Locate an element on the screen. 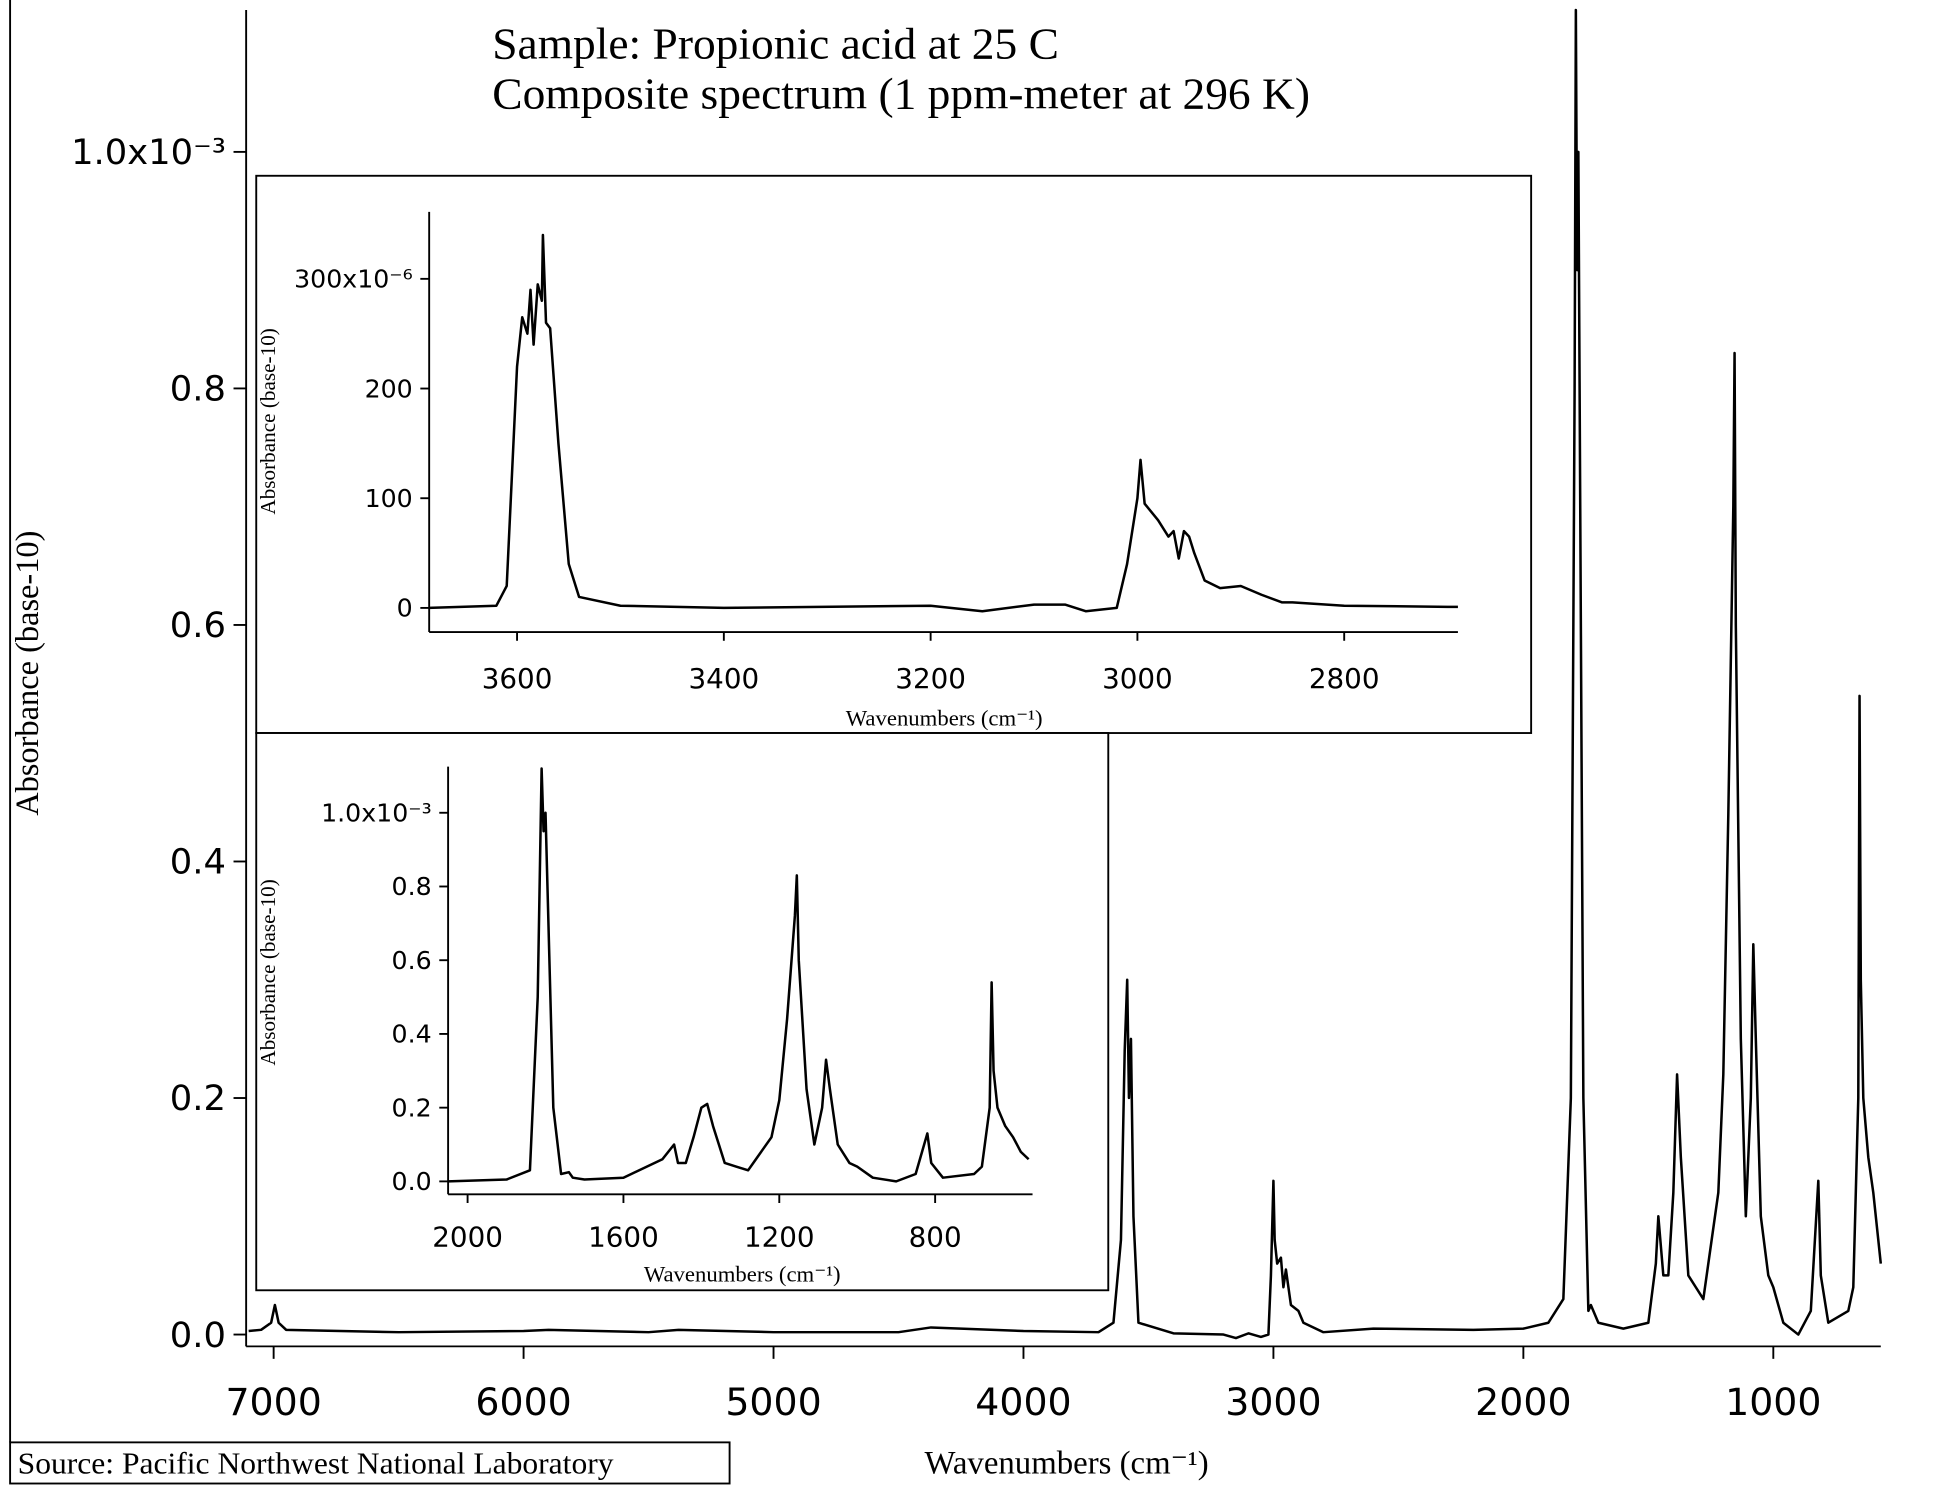  x-tick-label: 3200 is located at coordinates (930, 678).